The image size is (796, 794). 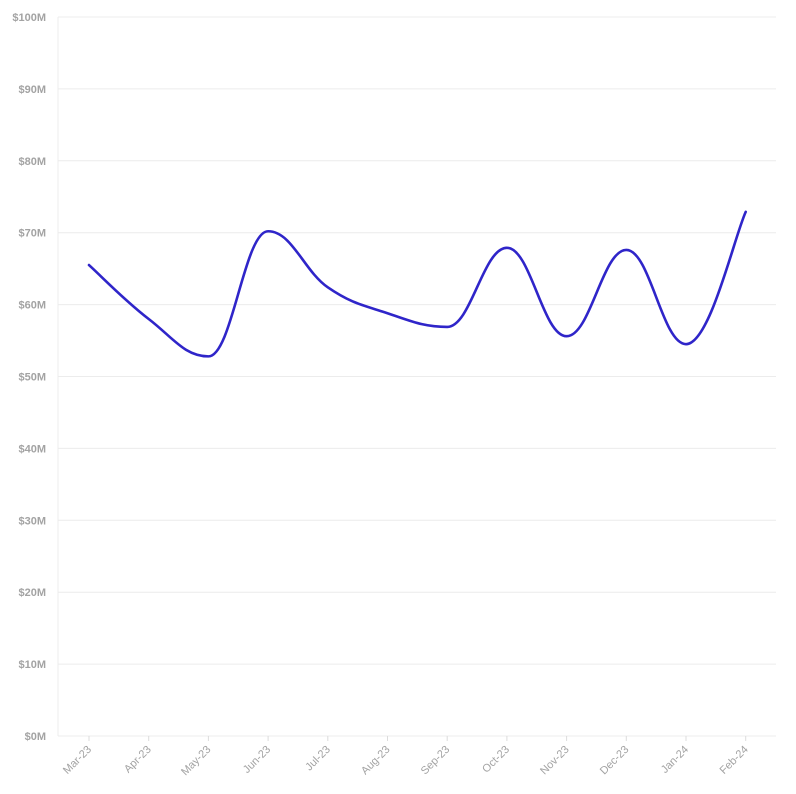 What do you see at coordinates (29, 18) in the screenshot?
I see `y-tick-label: $100M` at bounding box center [29, 18].